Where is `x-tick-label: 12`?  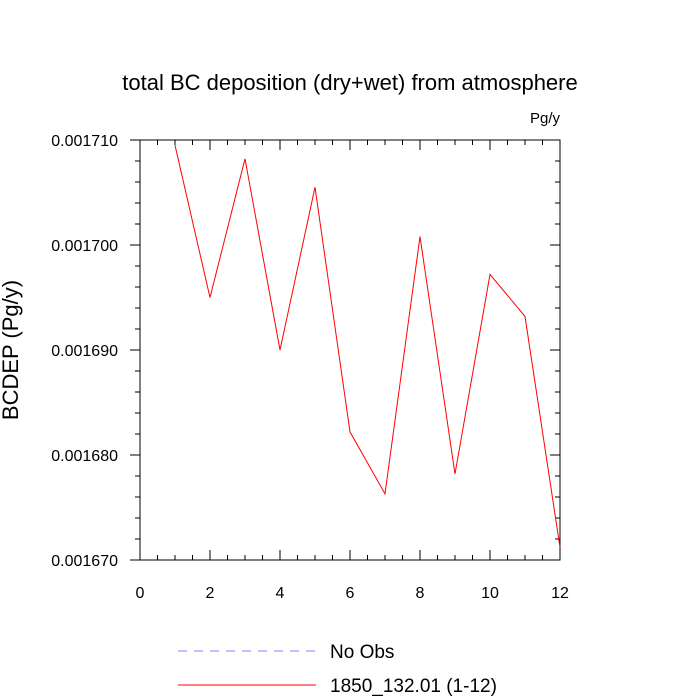
x-tick-label: 12 is located at coordinates (560, 593).